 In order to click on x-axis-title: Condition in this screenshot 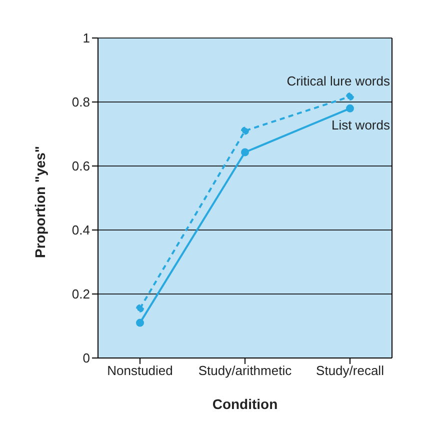, I will do `click(245, 404)`.